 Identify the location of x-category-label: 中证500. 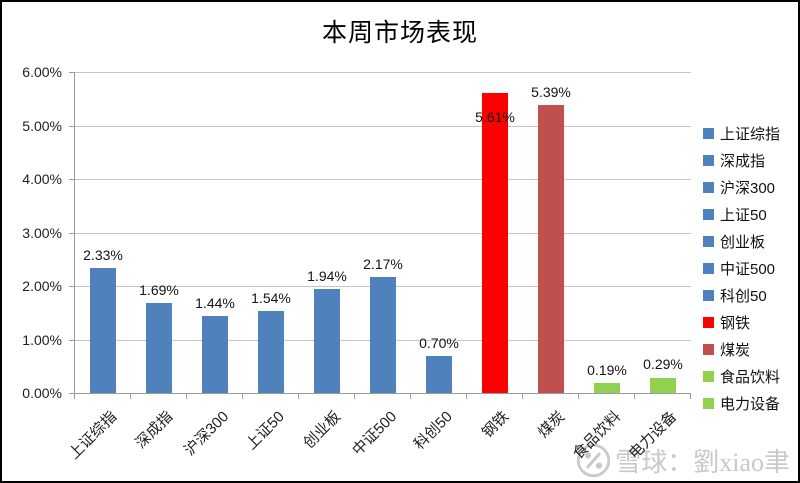
(375, 434).